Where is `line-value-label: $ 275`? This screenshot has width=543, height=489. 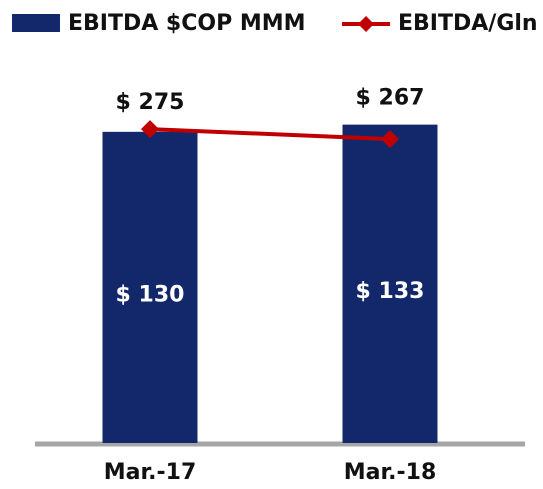 line-value-label: $ 275 is located at coordinates (150, 102).